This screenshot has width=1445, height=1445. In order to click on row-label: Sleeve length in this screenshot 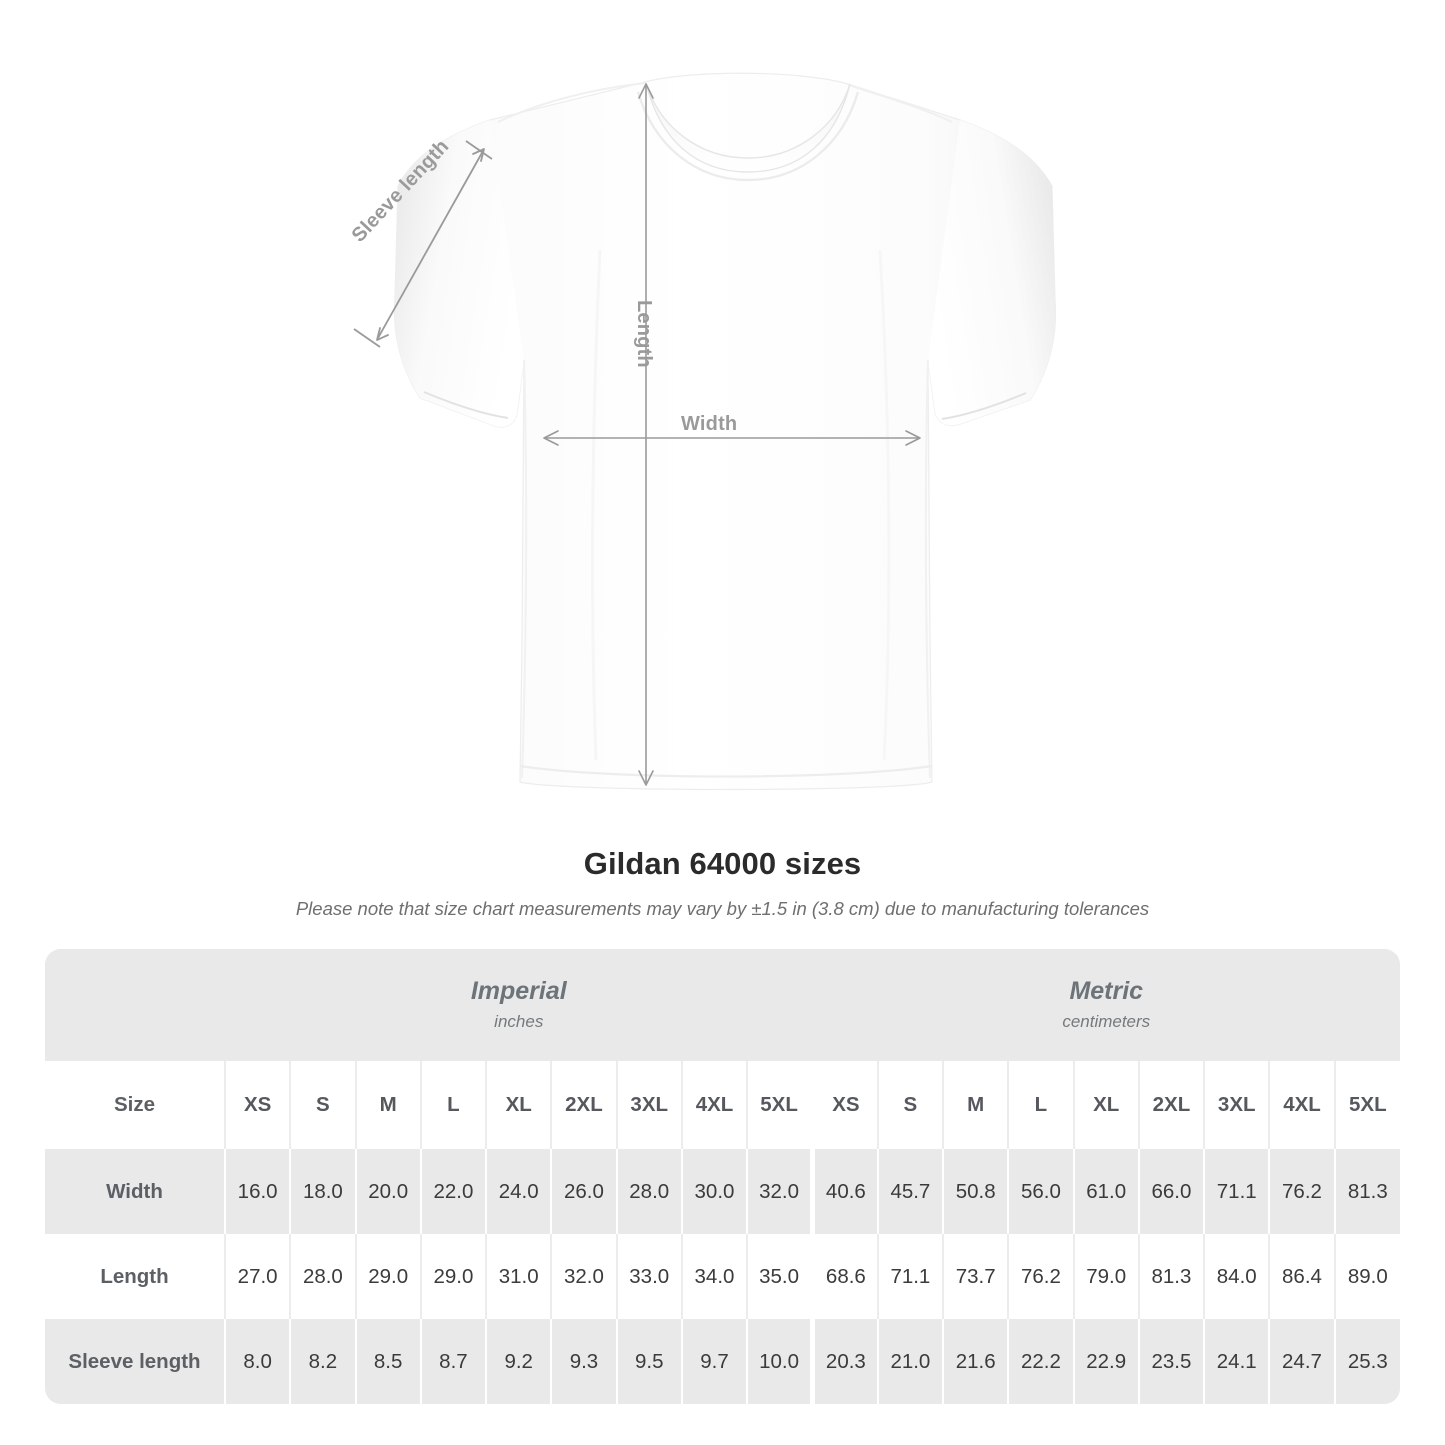, I will do `click(135, 1361)`.